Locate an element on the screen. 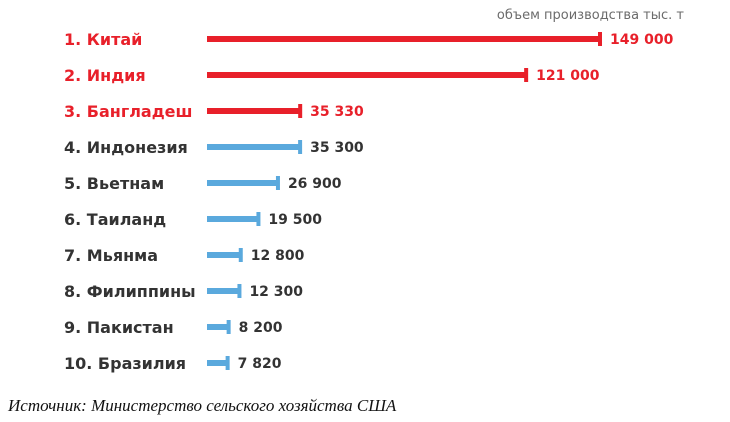  value-label: 26 900 is located at coordinates (315, 184).